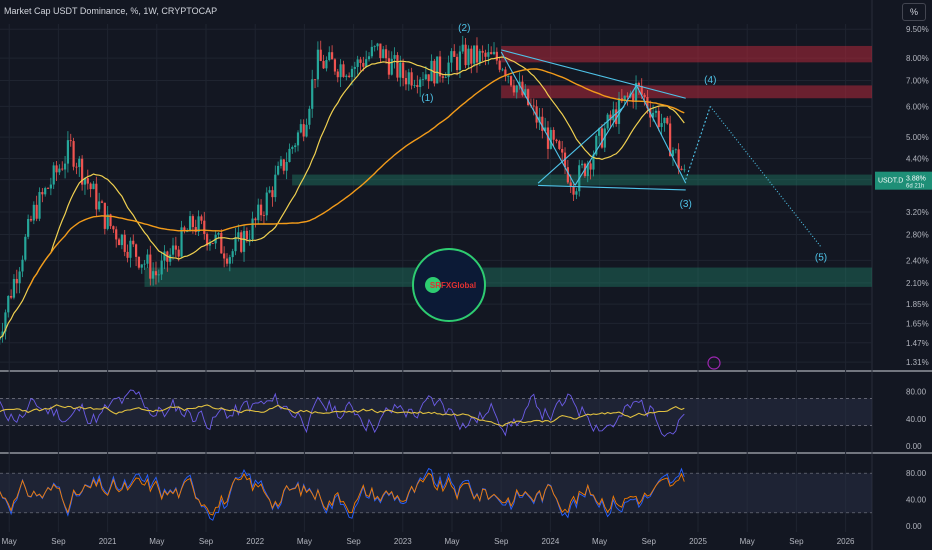  What do you see at coordinates (593, 74) in the screenshot?
I see `wedge-upper-trendline` at bounding box center [593, 74].